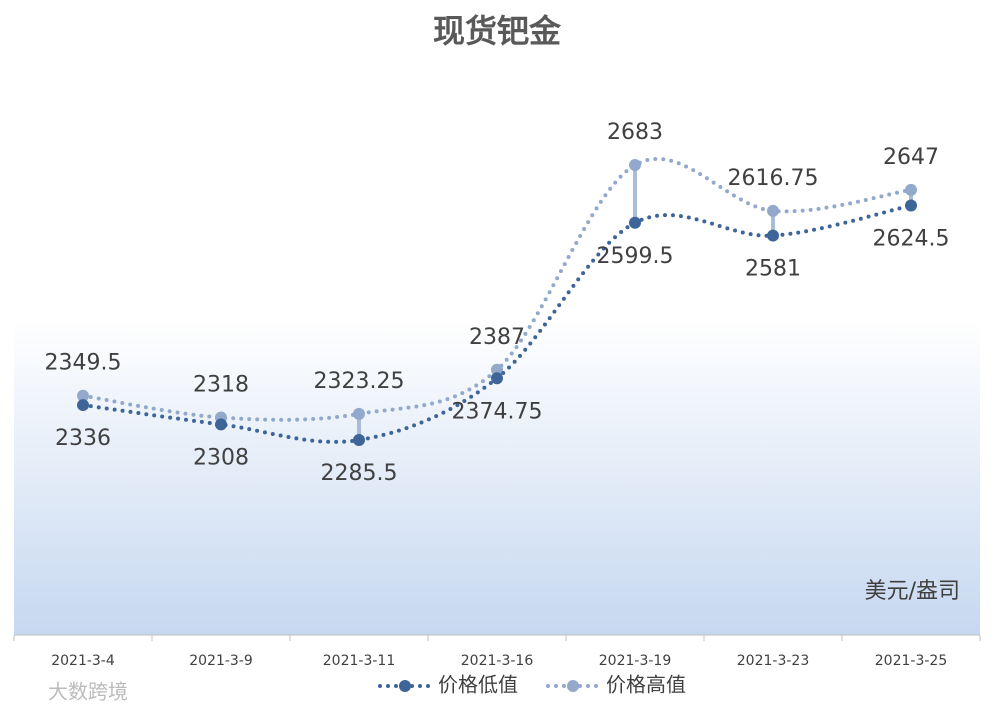 This screenshot has width=994, height=712. I want to click on data-label: 2624.5, so click(911, 238).